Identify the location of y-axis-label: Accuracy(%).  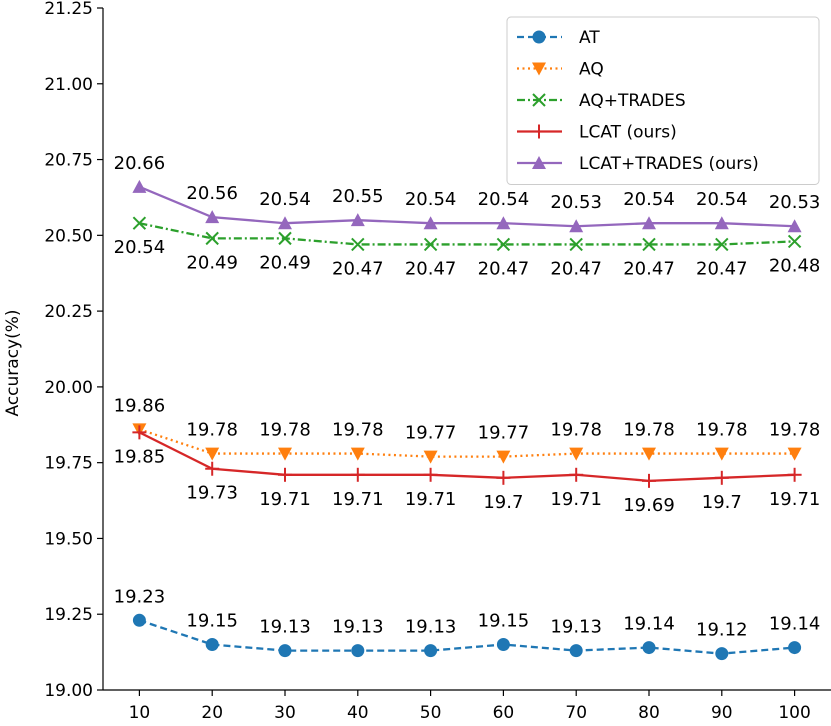
(13, 362).